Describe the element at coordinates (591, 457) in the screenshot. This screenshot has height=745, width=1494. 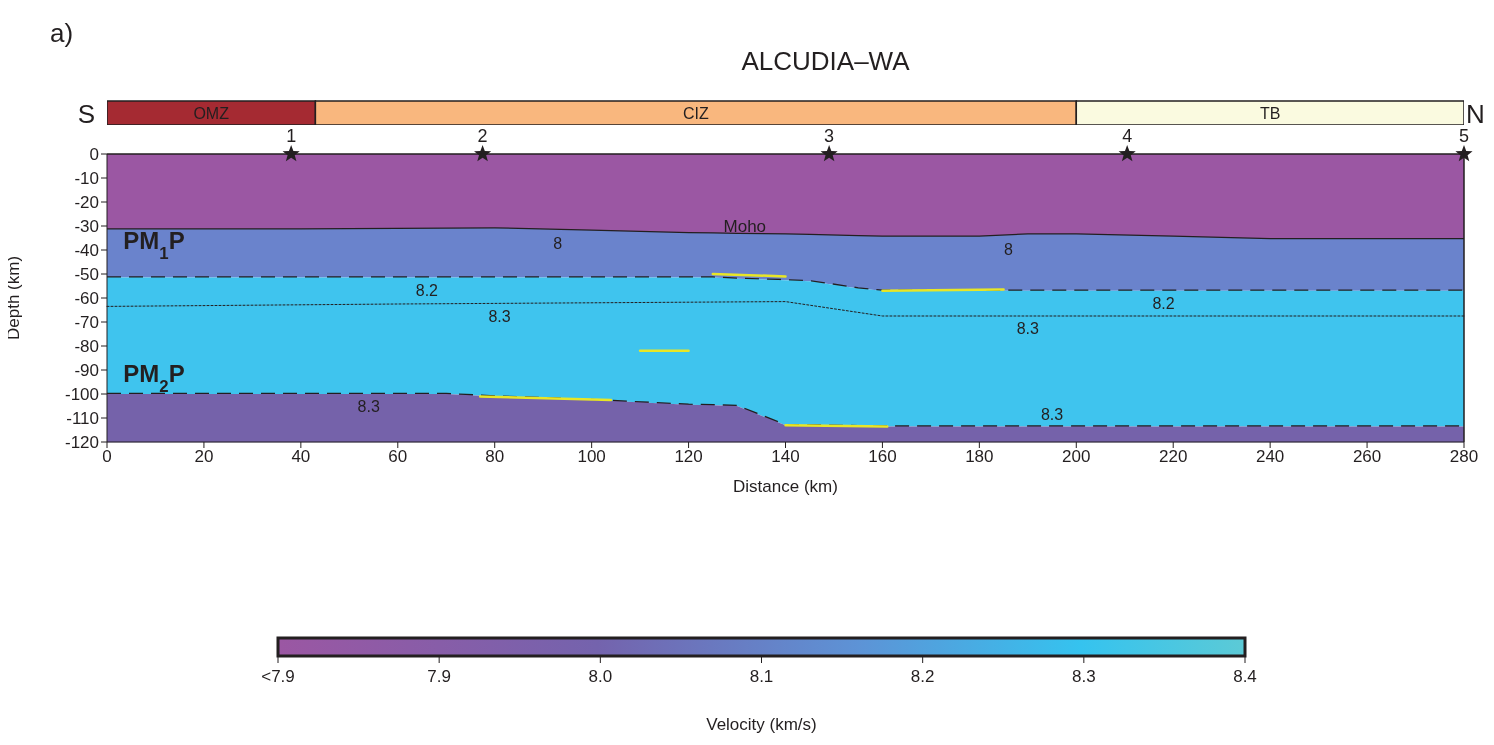
I see `x-tick-label: 100` at that location.